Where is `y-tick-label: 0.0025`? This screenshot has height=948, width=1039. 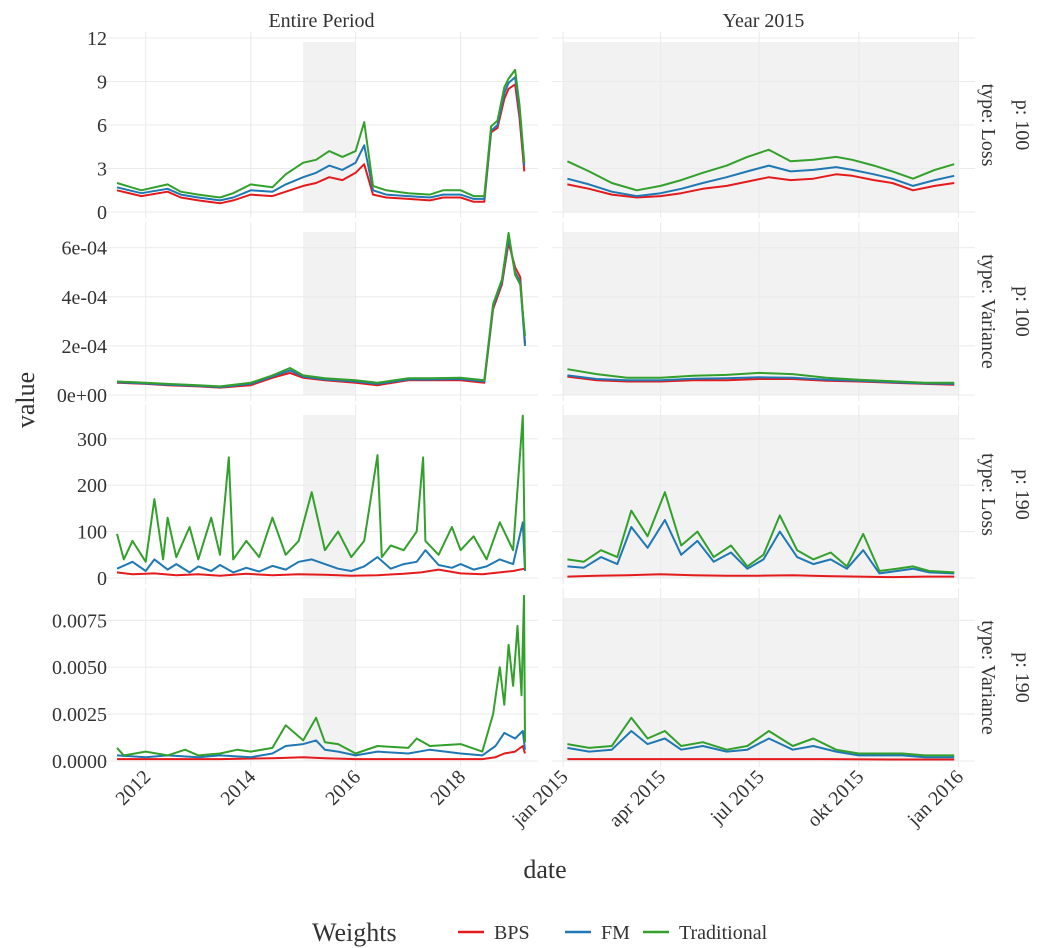 y-tick-label: 0.0025 is located at coordinates (79, 715).